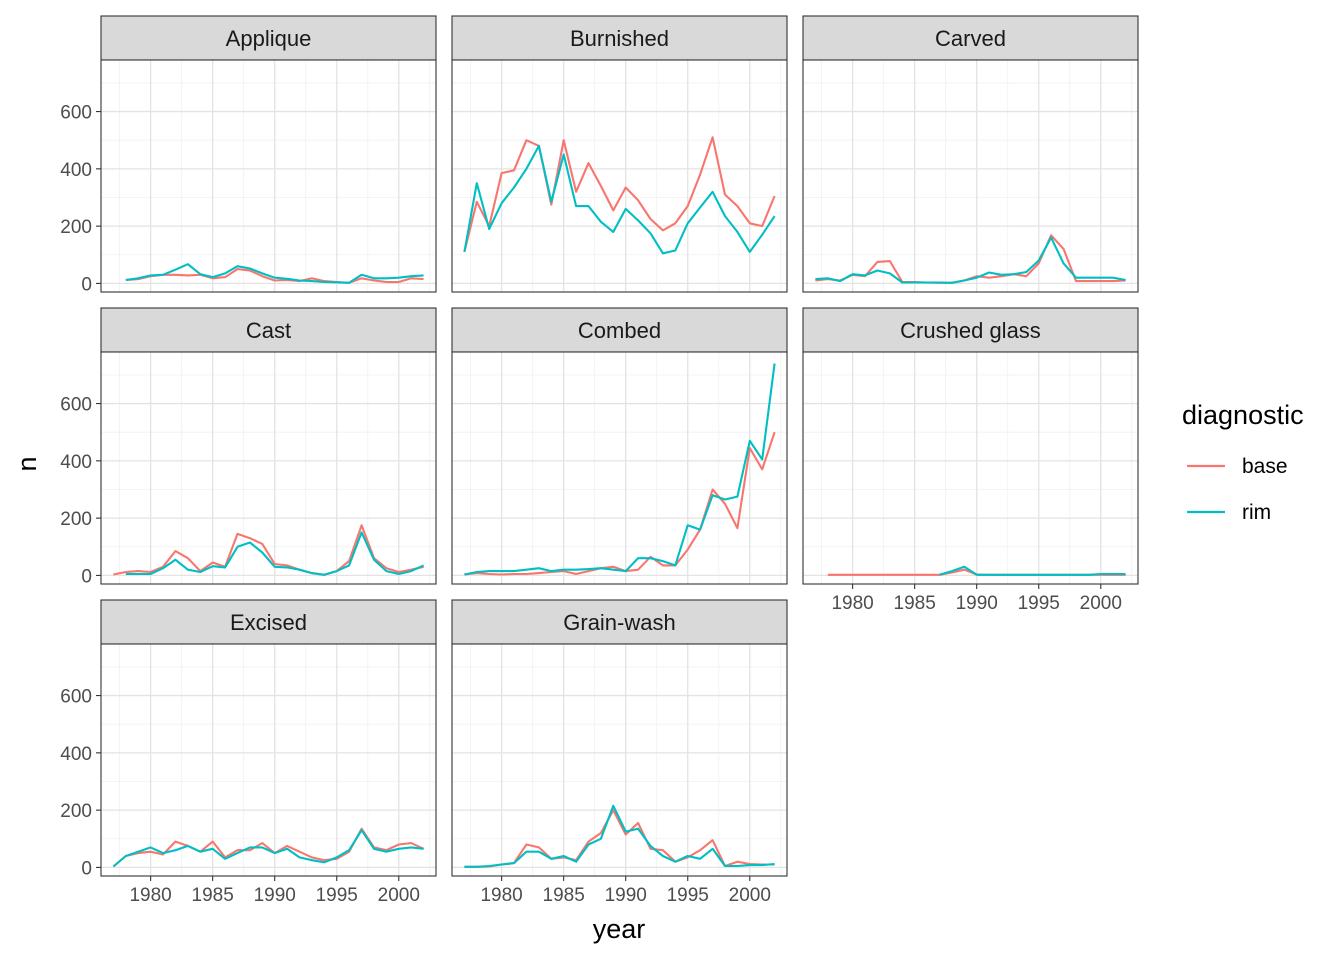 The image size is (1344, 960). I want to click on series-line-rim-cast, so click(275, 553).